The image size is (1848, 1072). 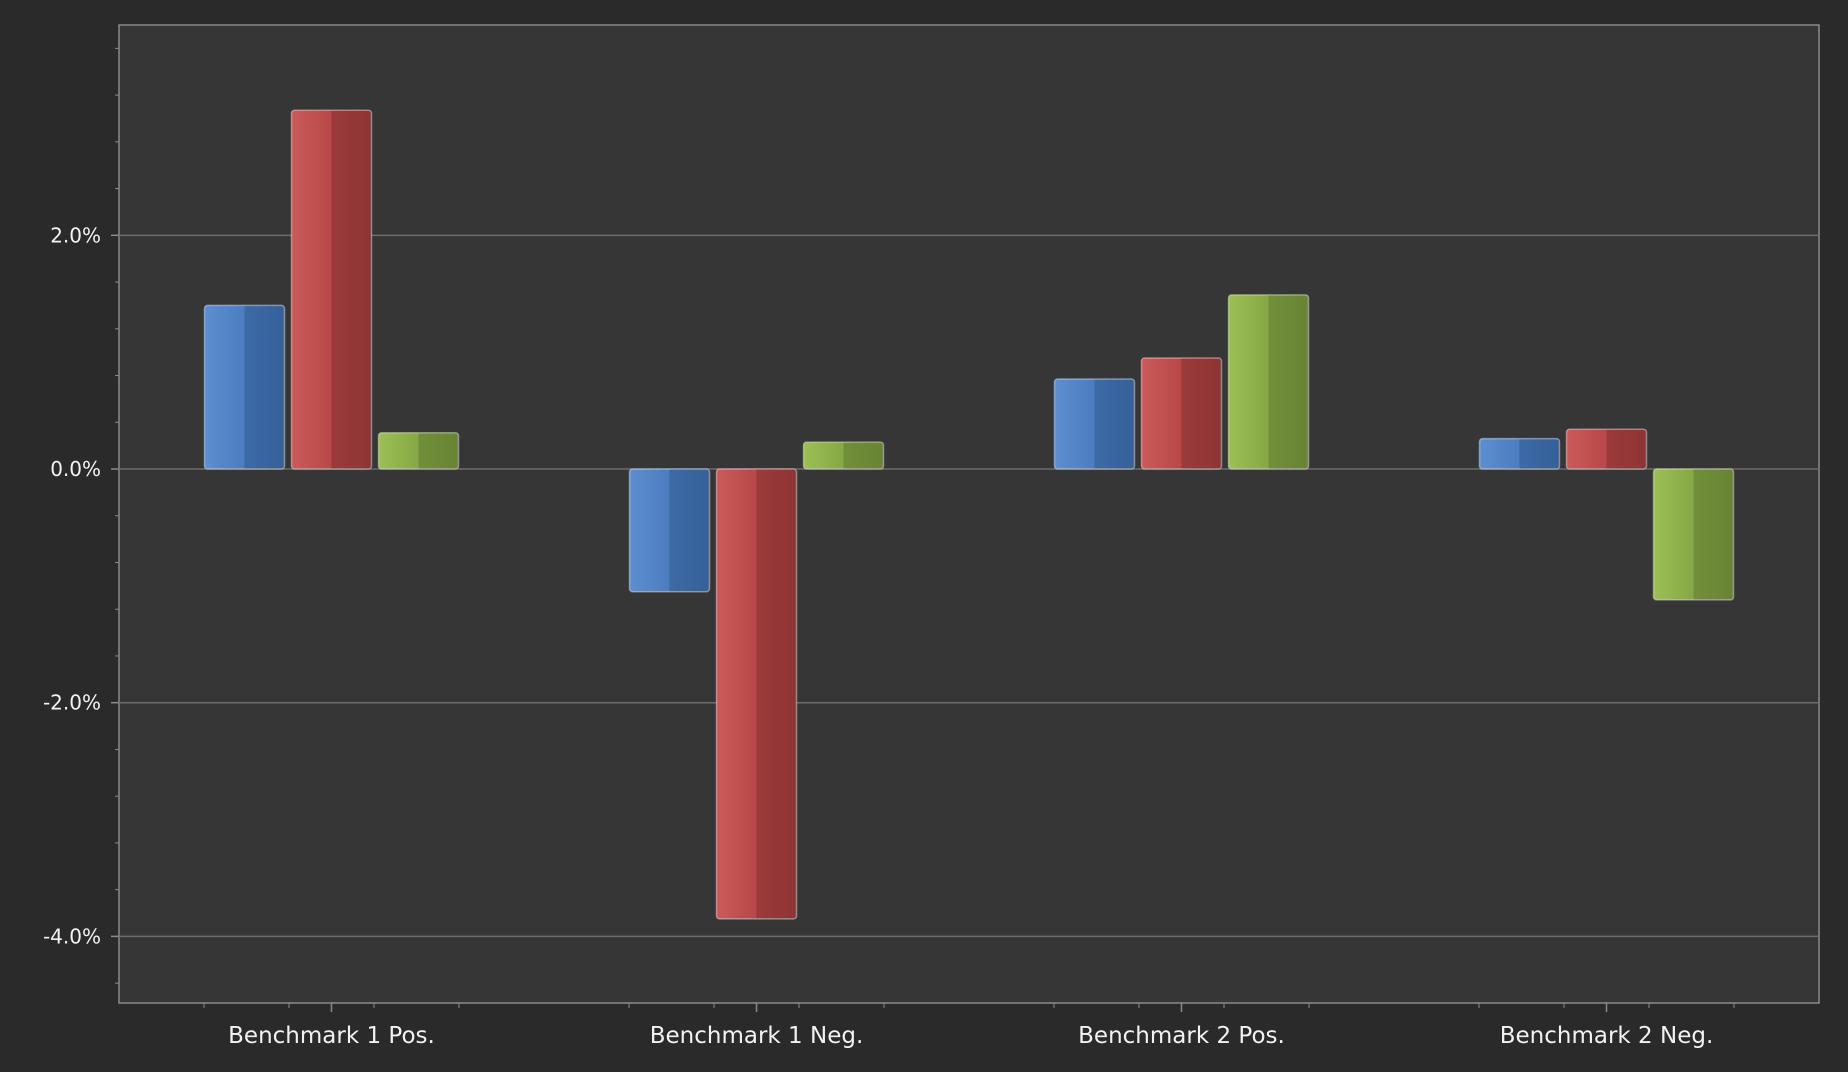 What do you see at coordinates (331, 1036) in the screenshot?
I see `x-tick-label: Benchmark 1 Pos.` at bounding box center [331, 1036].